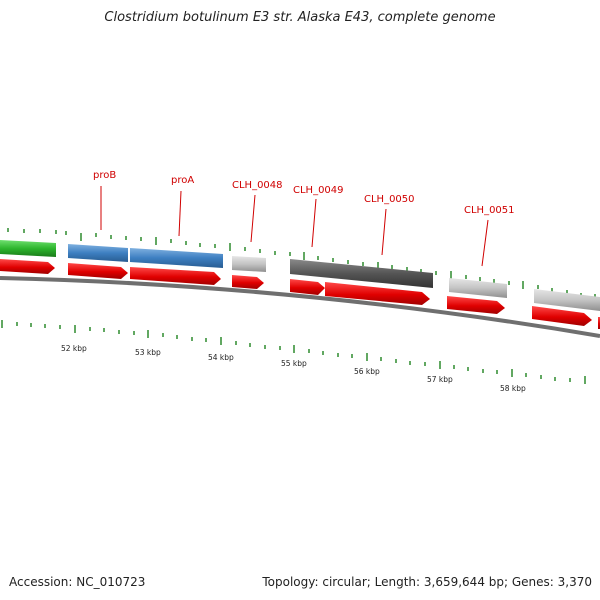 The width and height of the screenshot is (600, 600). What do you see at coordinates (104, 175) in the screenshot?
I see `gene-label-proB: proB` at bounding box center [104, 175].